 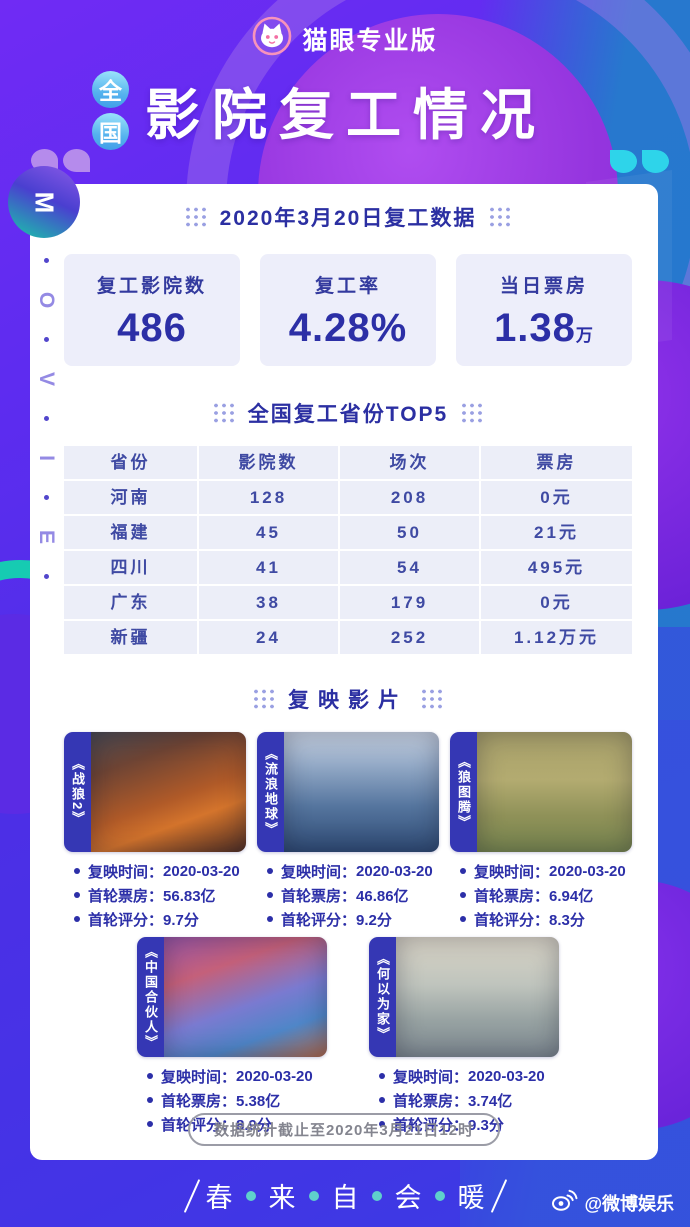 What do you see at coordinates (130, 532) in the screenshot?
I see `table-cell: 福建` at bounding box center [130, 532].